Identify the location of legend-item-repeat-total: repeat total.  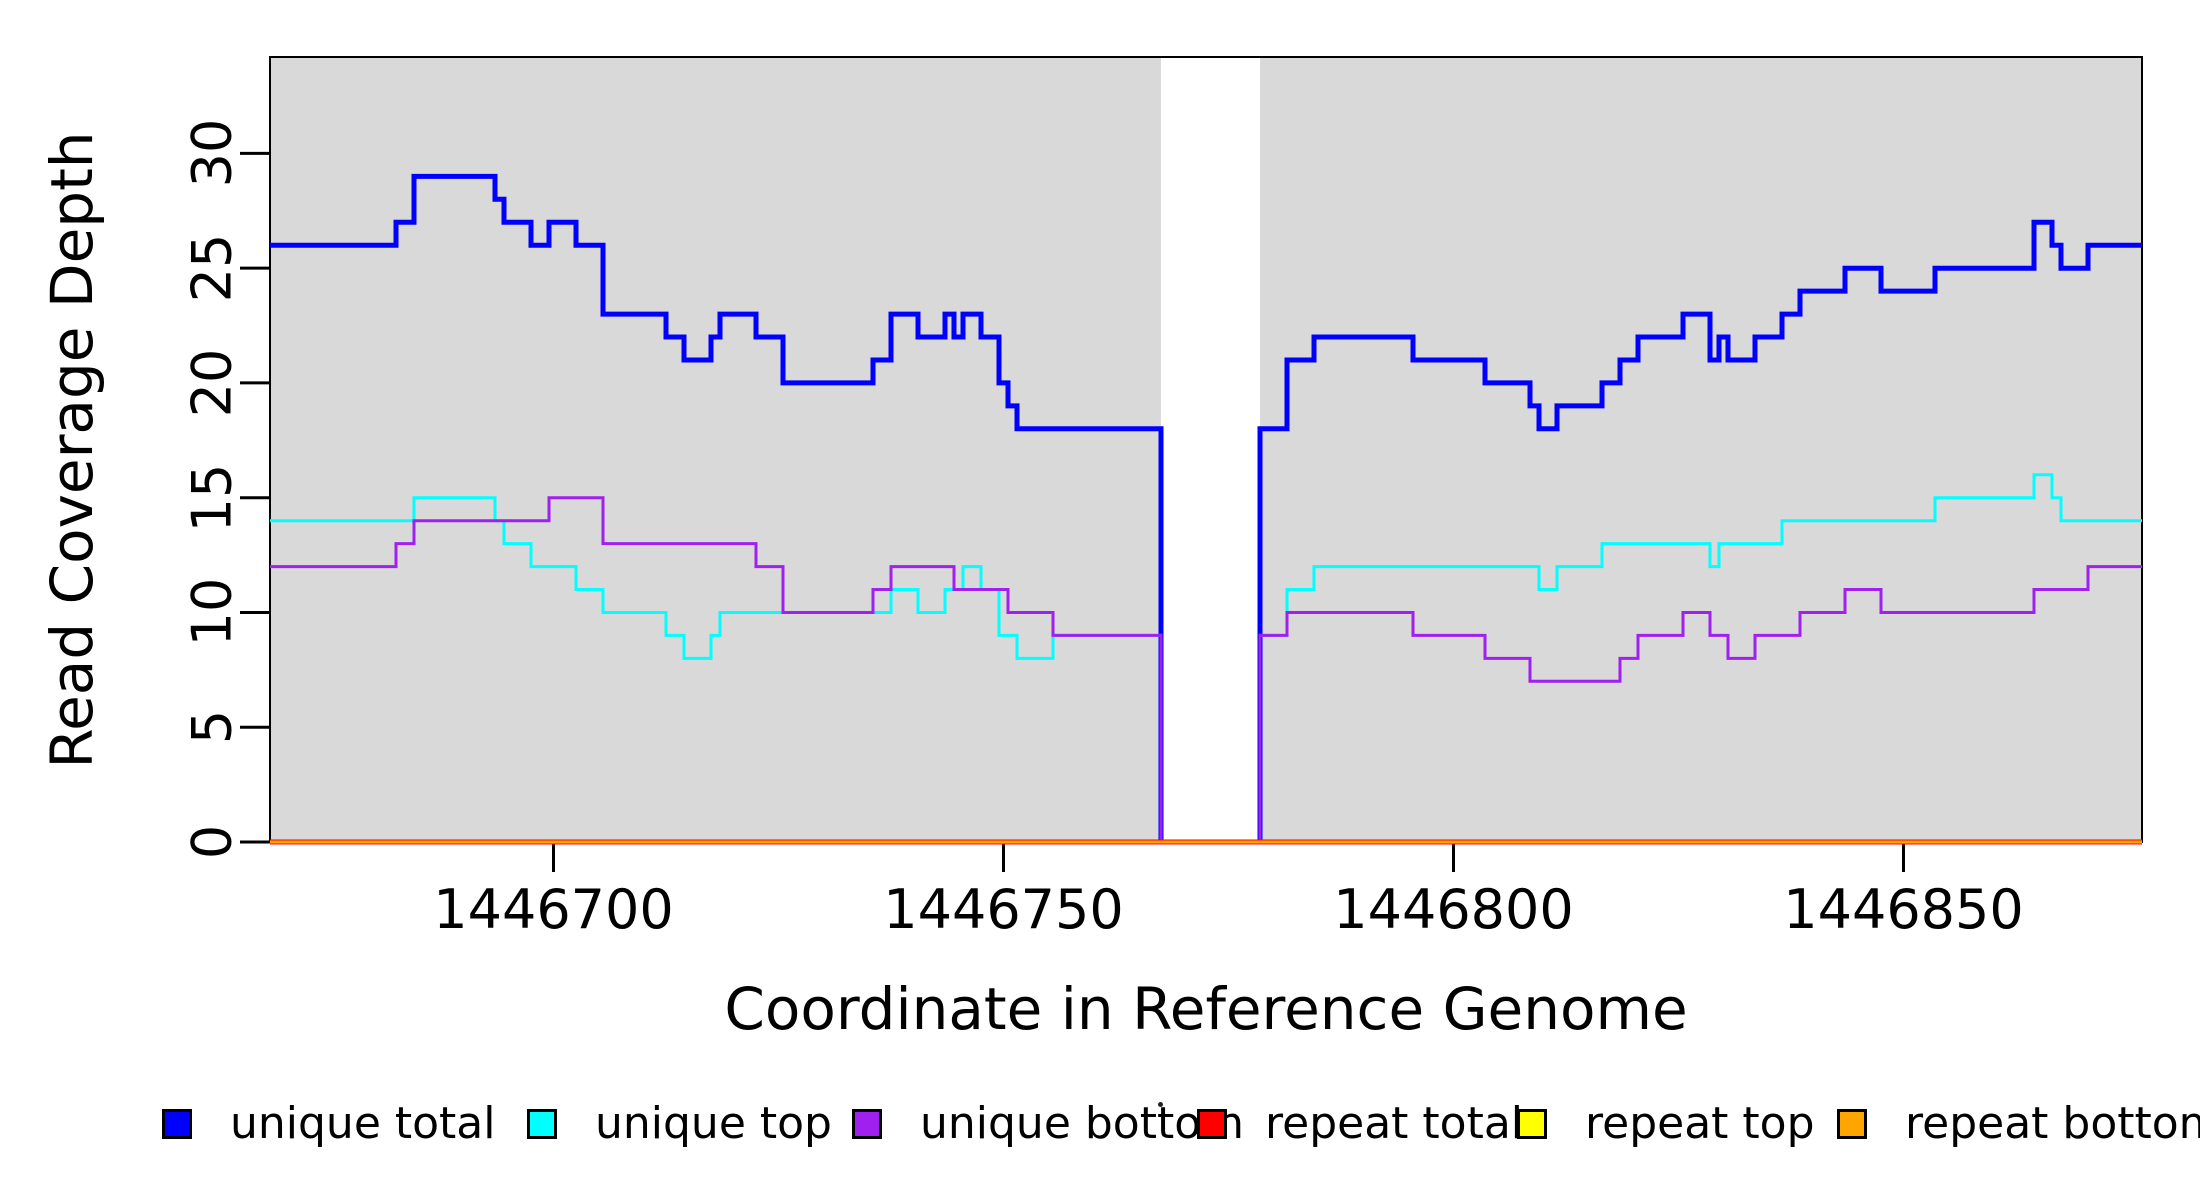
(1360, 1123).